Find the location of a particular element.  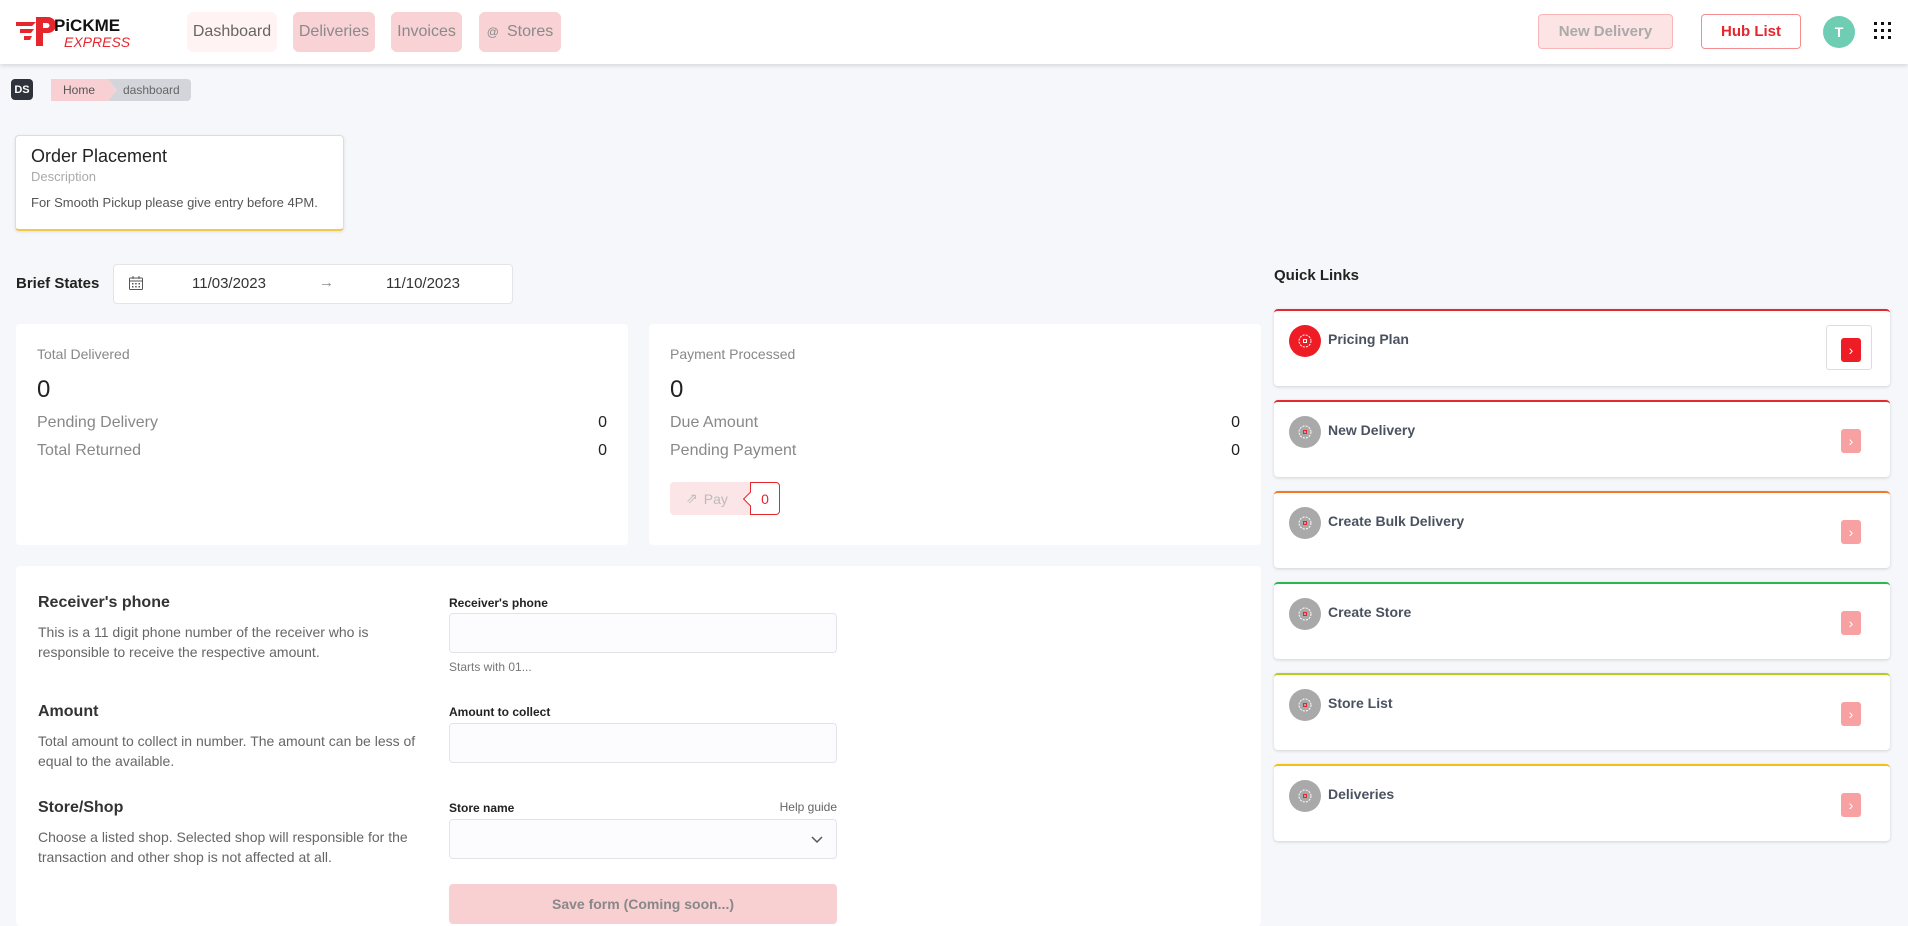

quick-link-create-bulk-delivery: Create Bulk Delivery › is located at coordinates (1582, 529).